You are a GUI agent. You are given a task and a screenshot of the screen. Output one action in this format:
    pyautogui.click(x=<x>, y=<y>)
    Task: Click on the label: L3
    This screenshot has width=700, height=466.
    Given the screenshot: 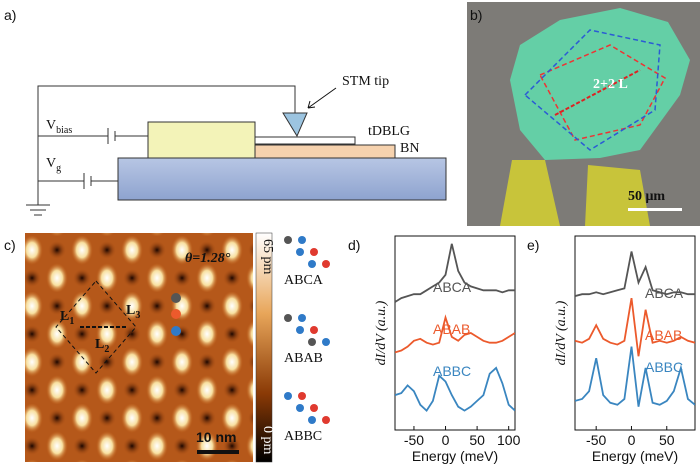 What is the action you would take?
    pyautogui.click(x=133, y=312)
    